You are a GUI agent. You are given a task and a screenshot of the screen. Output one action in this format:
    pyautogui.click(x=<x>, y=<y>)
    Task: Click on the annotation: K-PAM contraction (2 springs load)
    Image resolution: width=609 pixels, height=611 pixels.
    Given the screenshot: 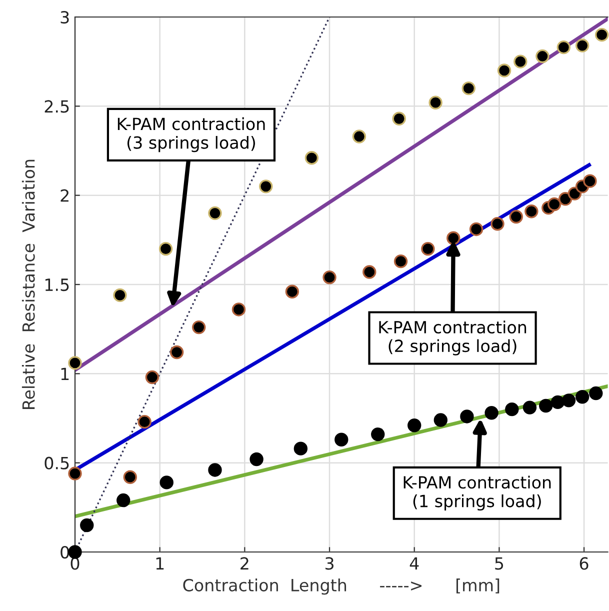 What is the action you would take?
    pyautogui.click(x=452, y=338)
    